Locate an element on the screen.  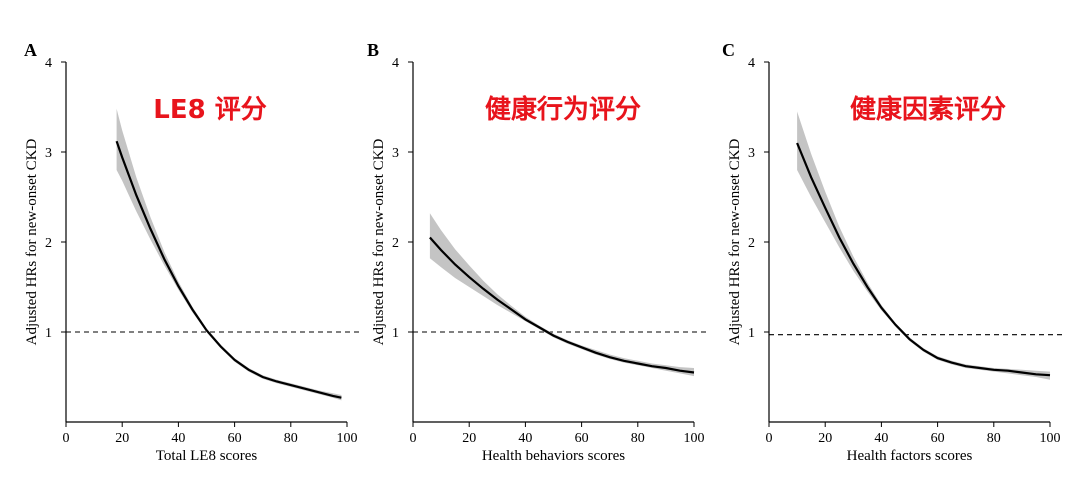
x-axis-title: Health behaviors scores is located at coordinates (553, 456).